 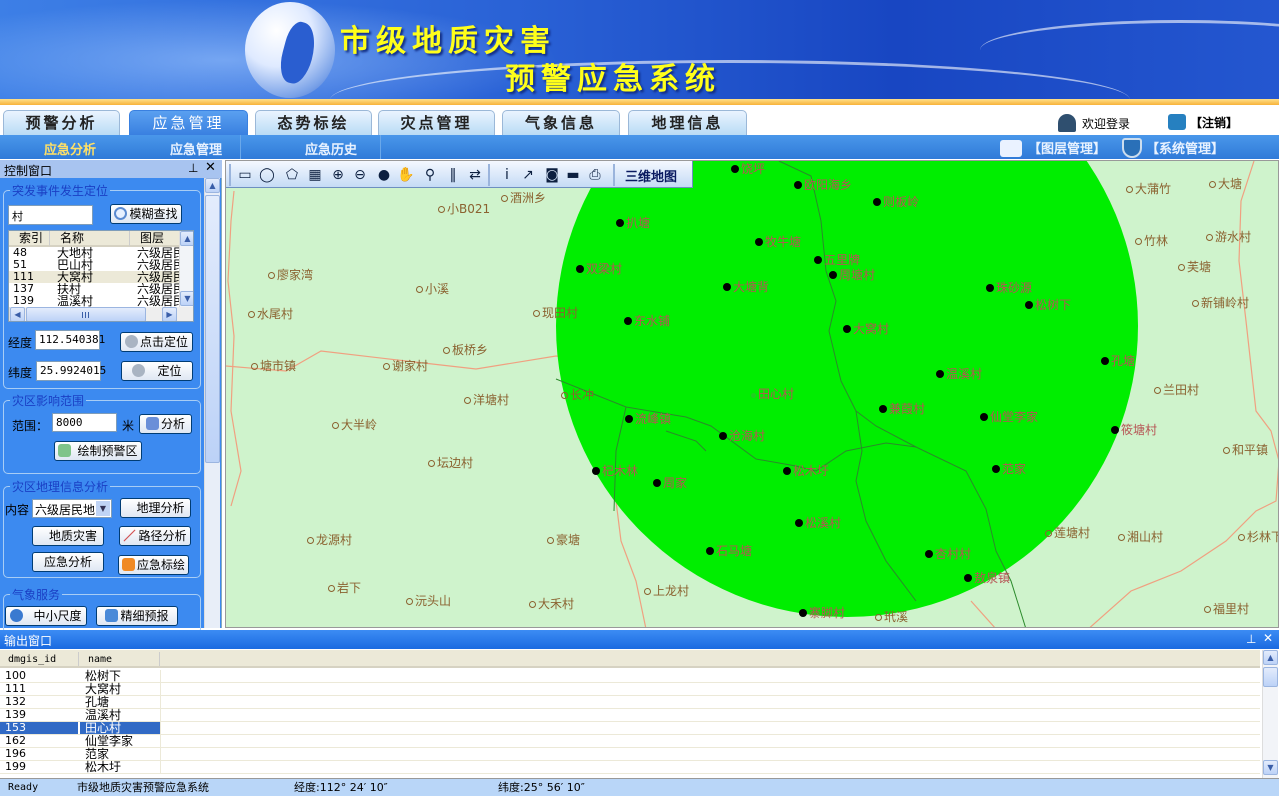 What do you see at coordinates (551, 604) in the screenshot?
I see `map-place-out-zone: 大禾村` at bounding box center [551, 604].